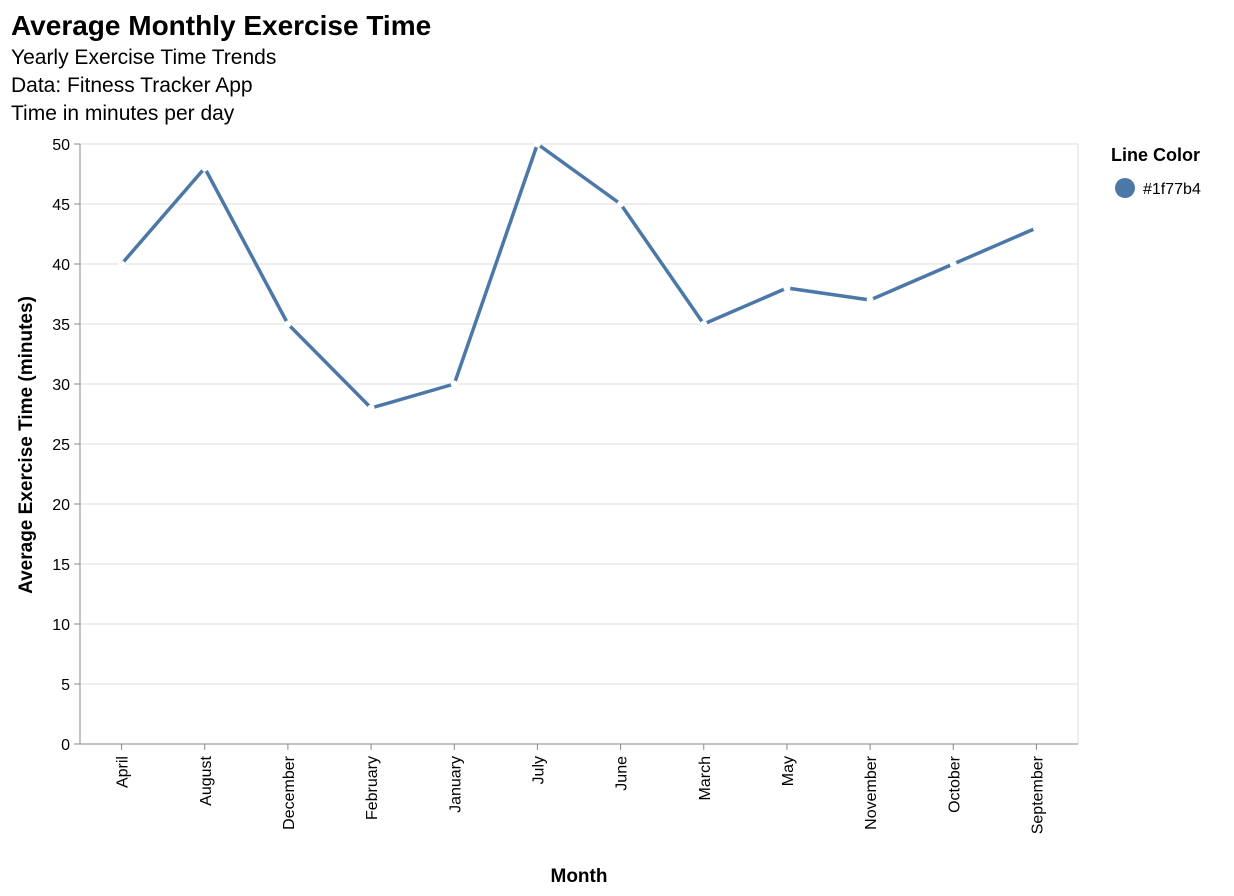  What do you see at coordinates (61, 325) in the screenshot?
I see `y-tick-label: 35` at bounding box center [61, 325].